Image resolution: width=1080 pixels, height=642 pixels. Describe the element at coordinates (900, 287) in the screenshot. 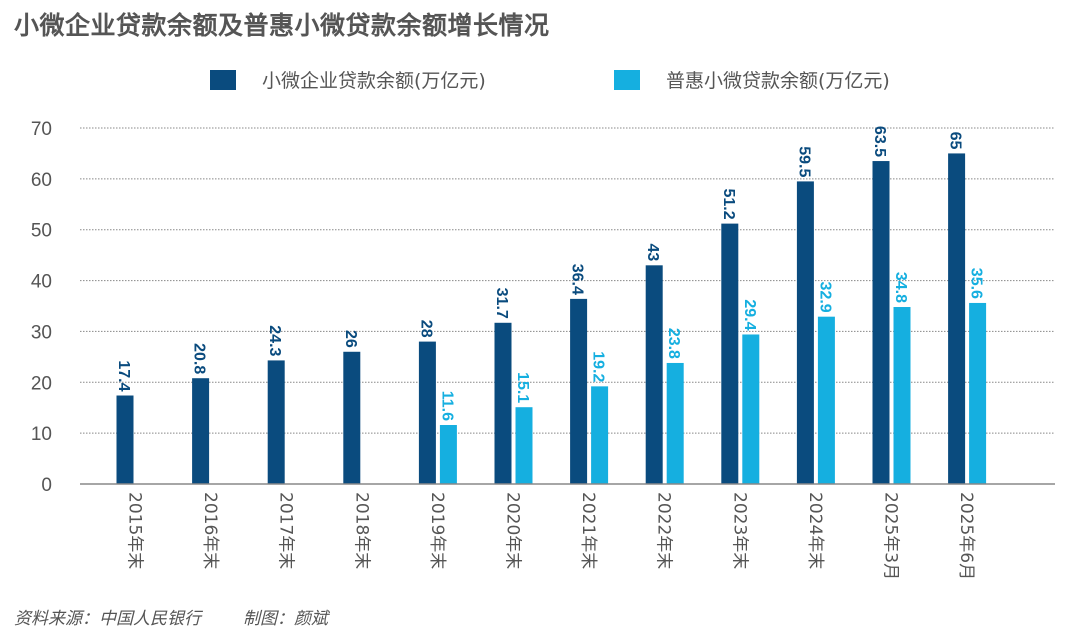

I see `data-label: 34.8` at that location.